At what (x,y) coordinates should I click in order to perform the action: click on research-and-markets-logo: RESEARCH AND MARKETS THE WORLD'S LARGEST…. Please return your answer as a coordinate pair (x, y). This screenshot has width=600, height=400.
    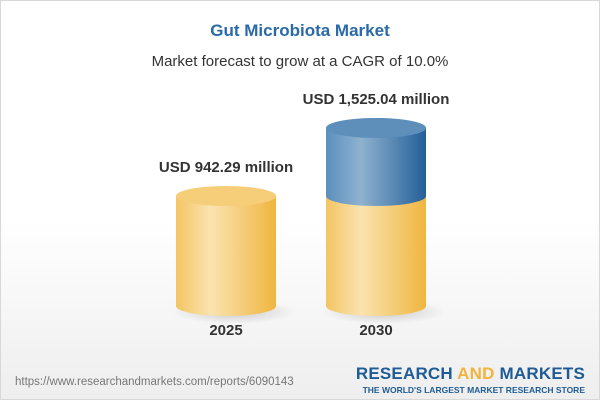
    Looking at the image, I should click on (470, 379).